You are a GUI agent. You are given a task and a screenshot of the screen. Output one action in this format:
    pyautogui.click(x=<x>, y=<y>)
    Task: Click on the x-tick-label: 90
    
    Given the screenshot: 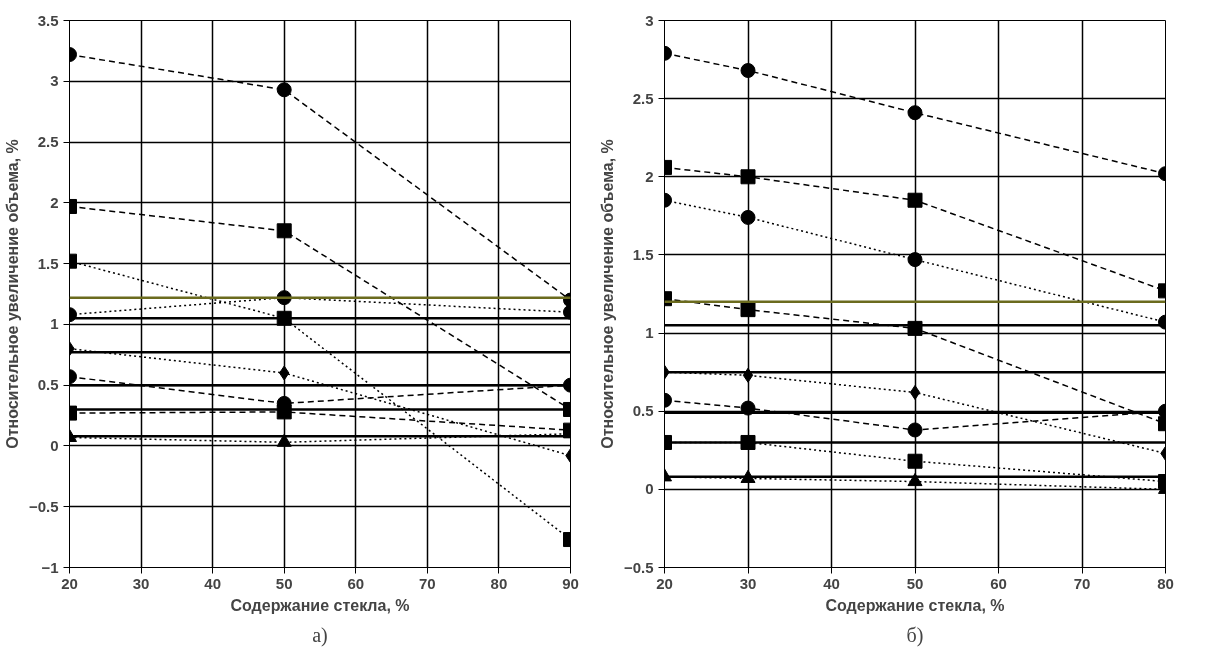 What is the action you would take?
    pyautogui.click(x=570, y=583)
    